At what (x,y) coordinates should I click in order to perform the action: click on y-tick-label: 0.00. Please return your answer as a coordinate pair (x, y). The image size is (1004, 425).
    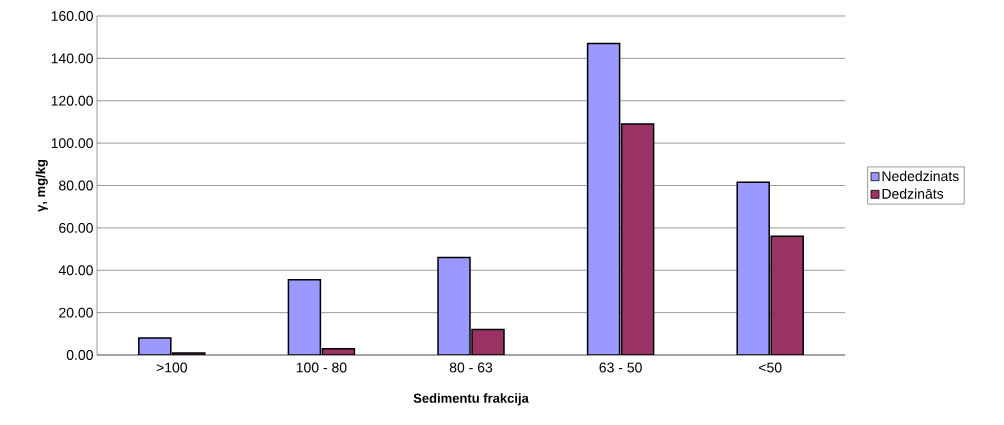
    Looking at the image, I should click on (79, 355).